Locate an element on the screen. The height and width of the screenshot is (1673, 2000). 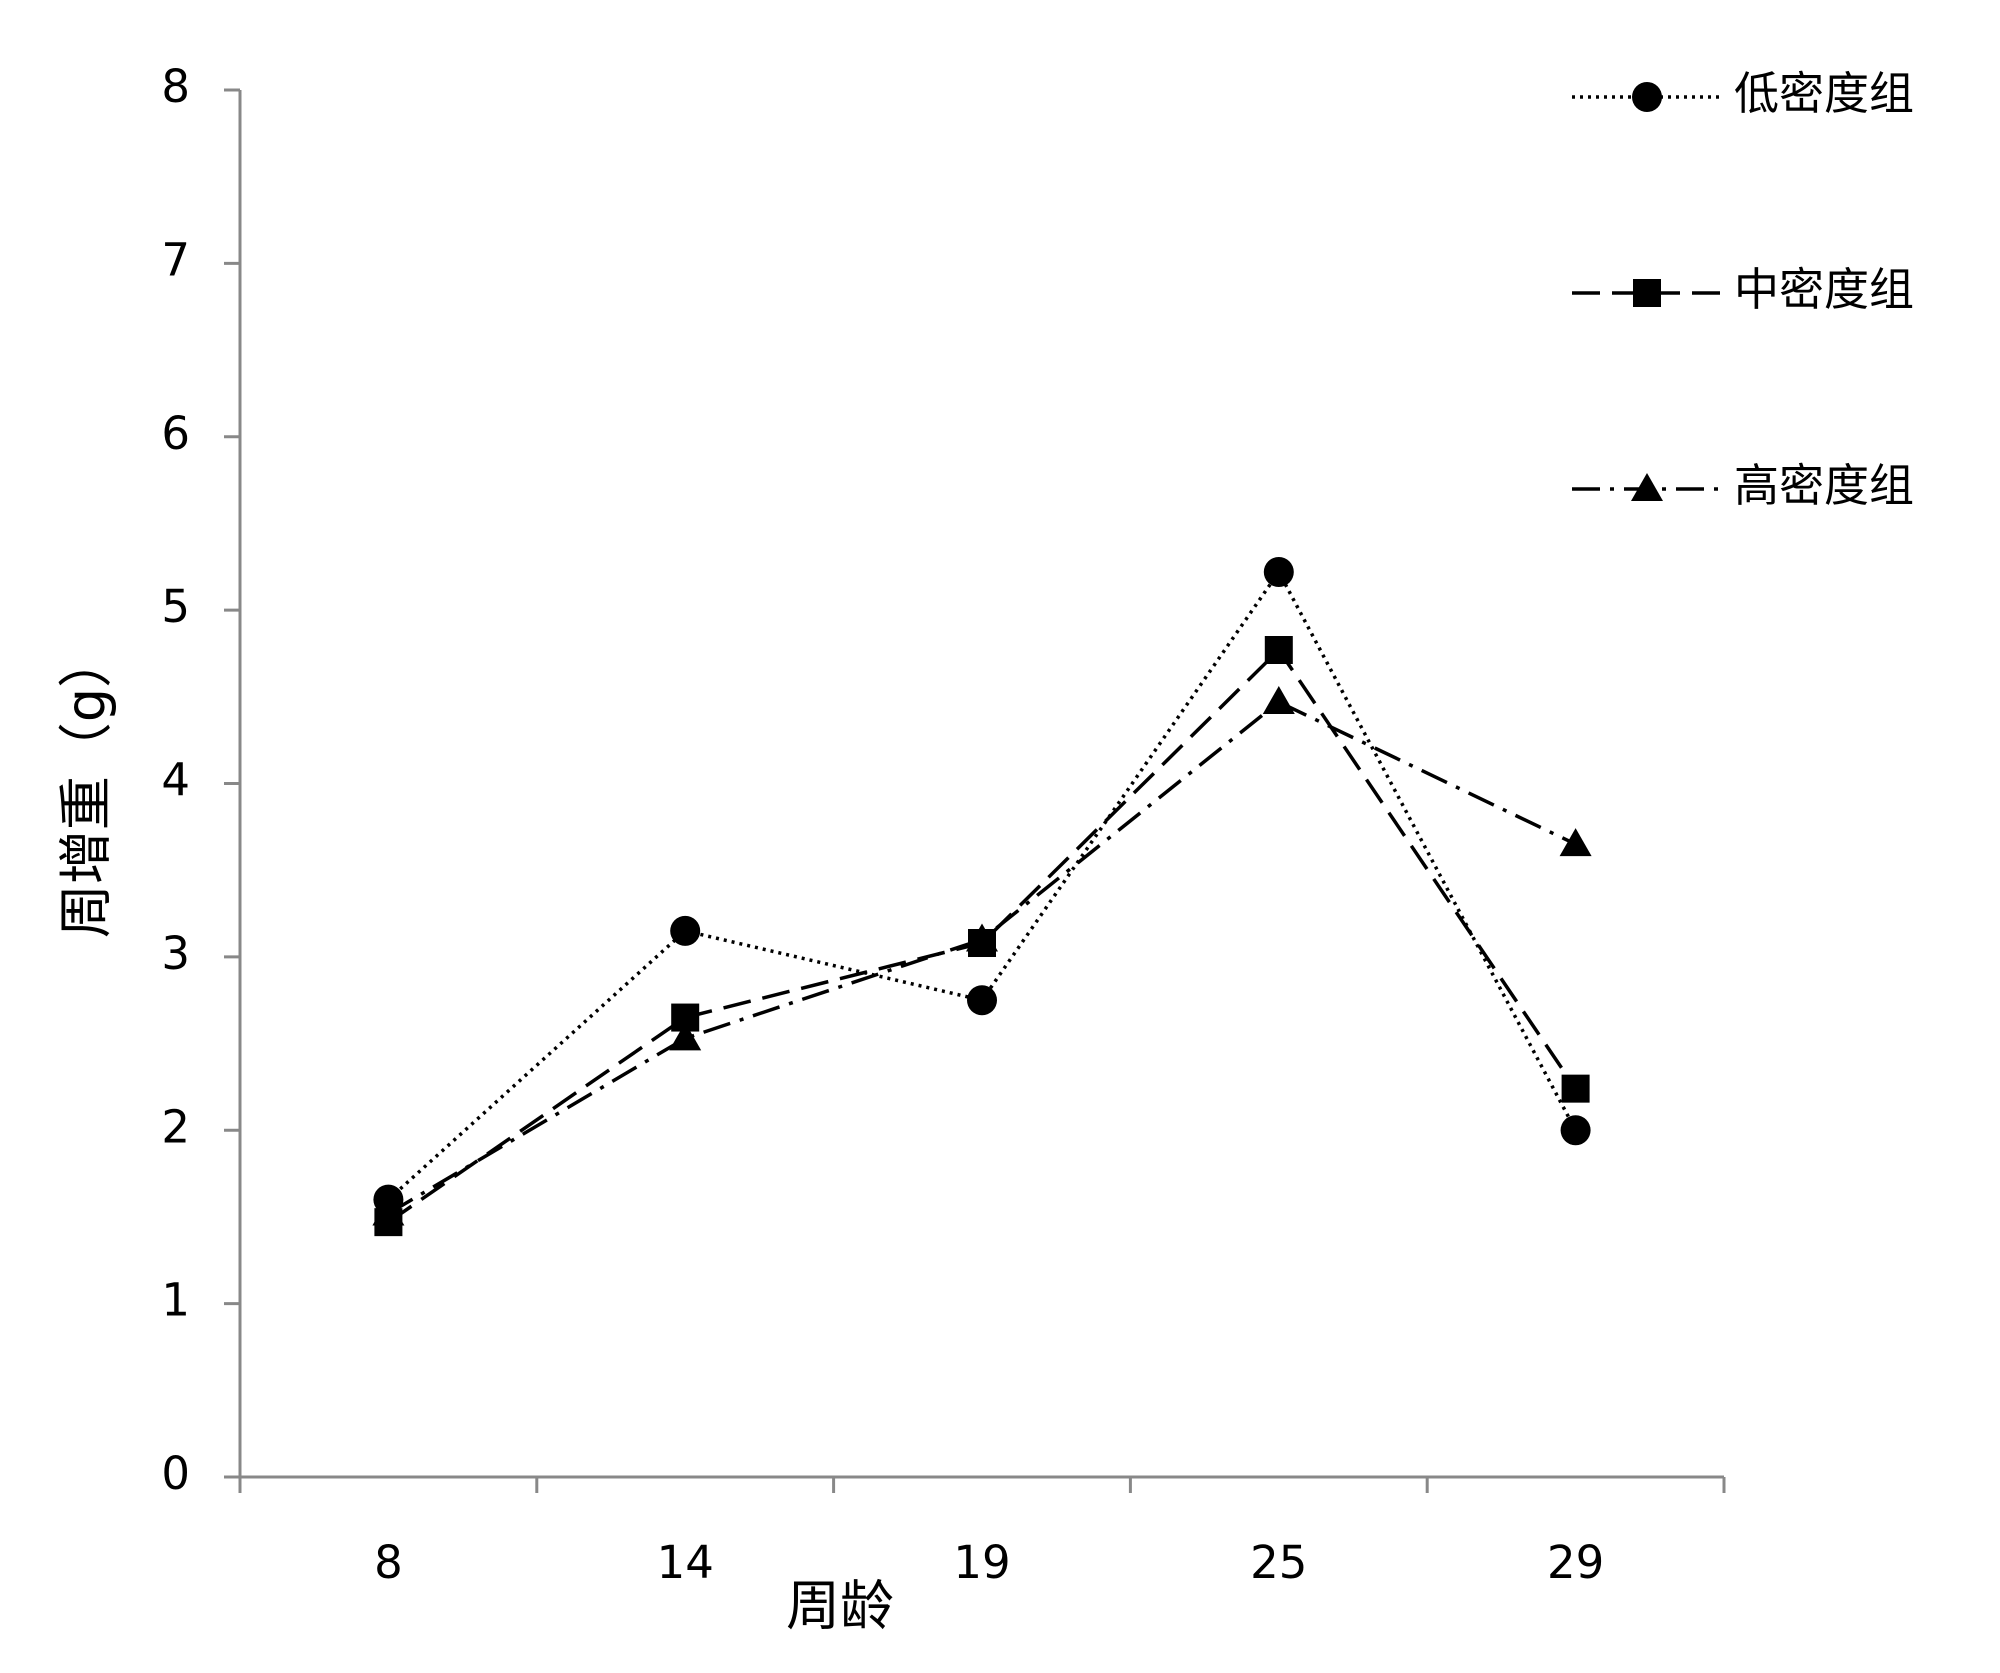
y-tick-label: 1 is located at coordinates (175, 1300).